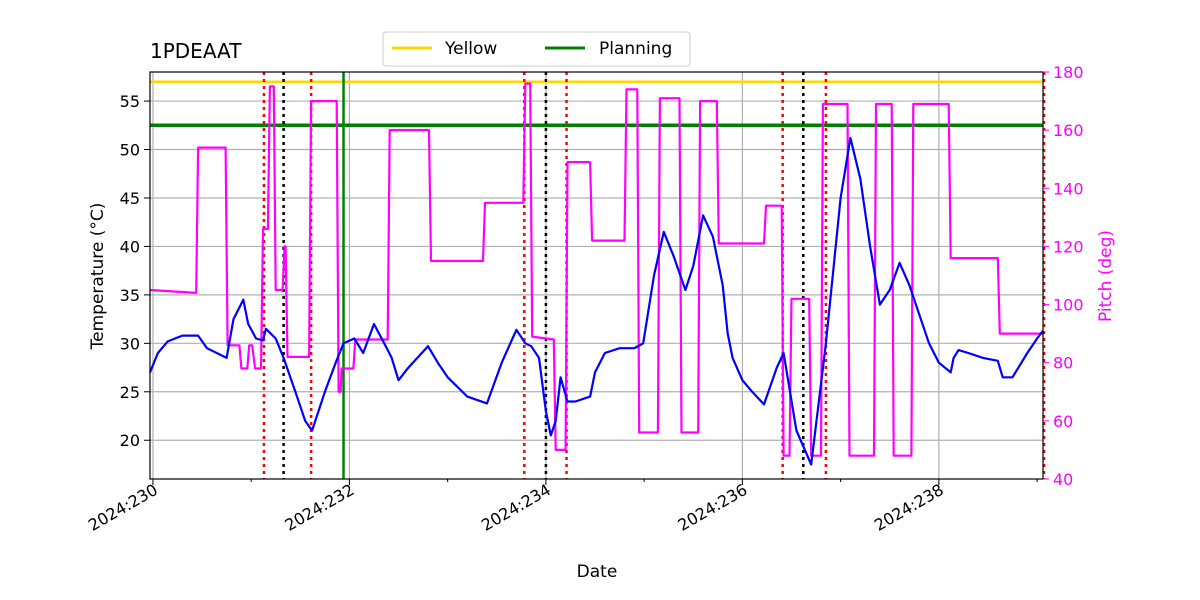 The height and width of the screenshot is (600, 1200). What do you see at coordinates (470, 49) in the screenshot?
I see `legend-label-yellow: Yellow` at bounding box center [470, 49].